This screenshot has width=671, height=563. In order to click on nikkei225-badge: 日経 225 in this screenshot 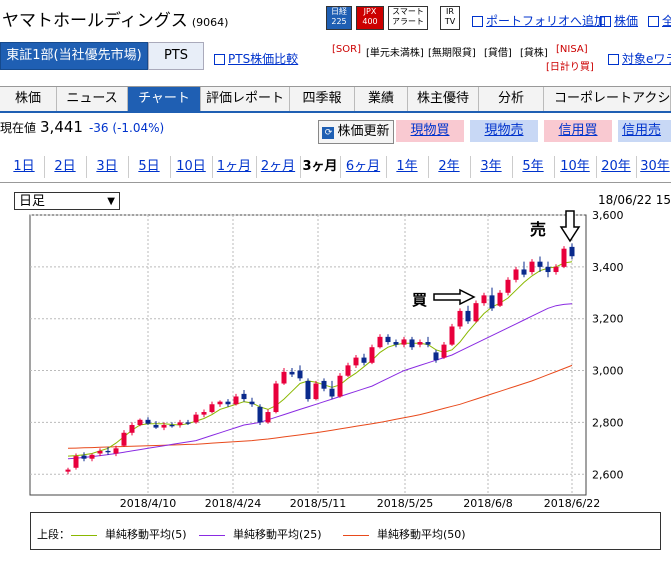, I will do `click(339, 18)`.